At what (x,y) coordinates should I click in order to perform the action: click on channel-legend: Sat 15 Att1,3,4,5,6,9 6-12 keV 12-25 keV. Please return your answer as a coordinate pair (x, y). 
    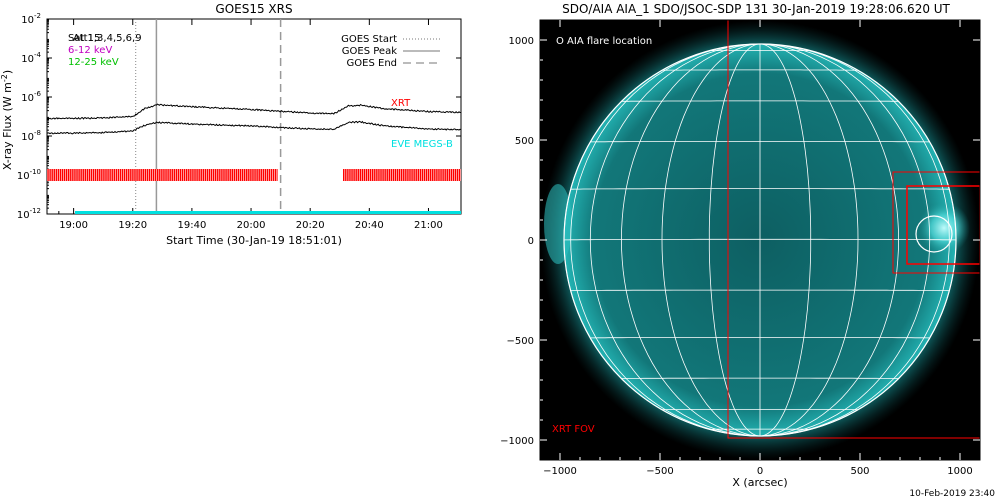
    Looking at the image, I should click on (105, 50).